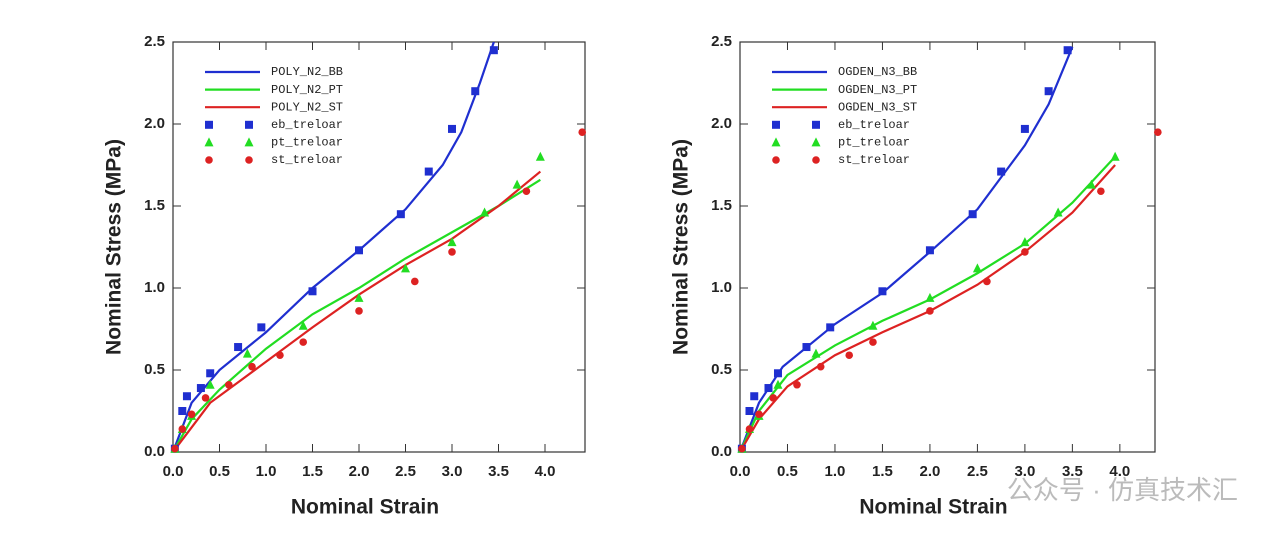  Describe the element at coordinates (307, 143) in the screenshot. I see `legend-label: pt_treloar` at that location.